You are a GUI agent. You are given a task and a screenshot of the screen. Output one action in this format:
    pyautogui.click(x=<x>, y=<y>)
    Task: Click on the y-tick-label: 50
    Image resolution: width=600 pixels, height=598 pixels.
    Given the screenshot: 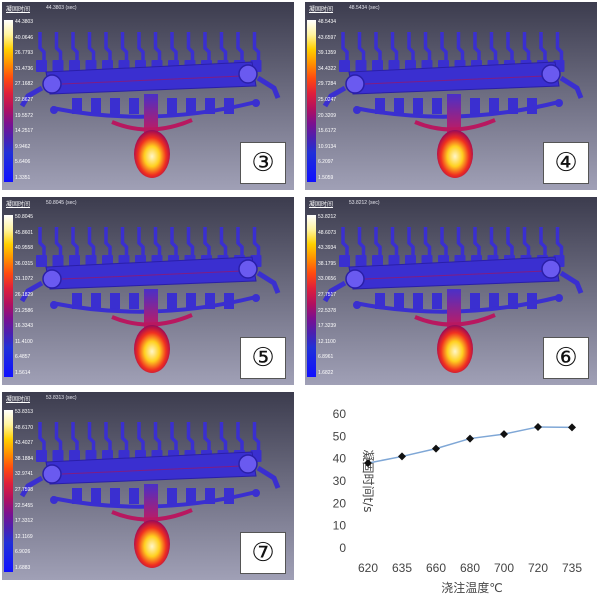 What is the action you would take?
    pyautogui.click(x=340, y=436)
    